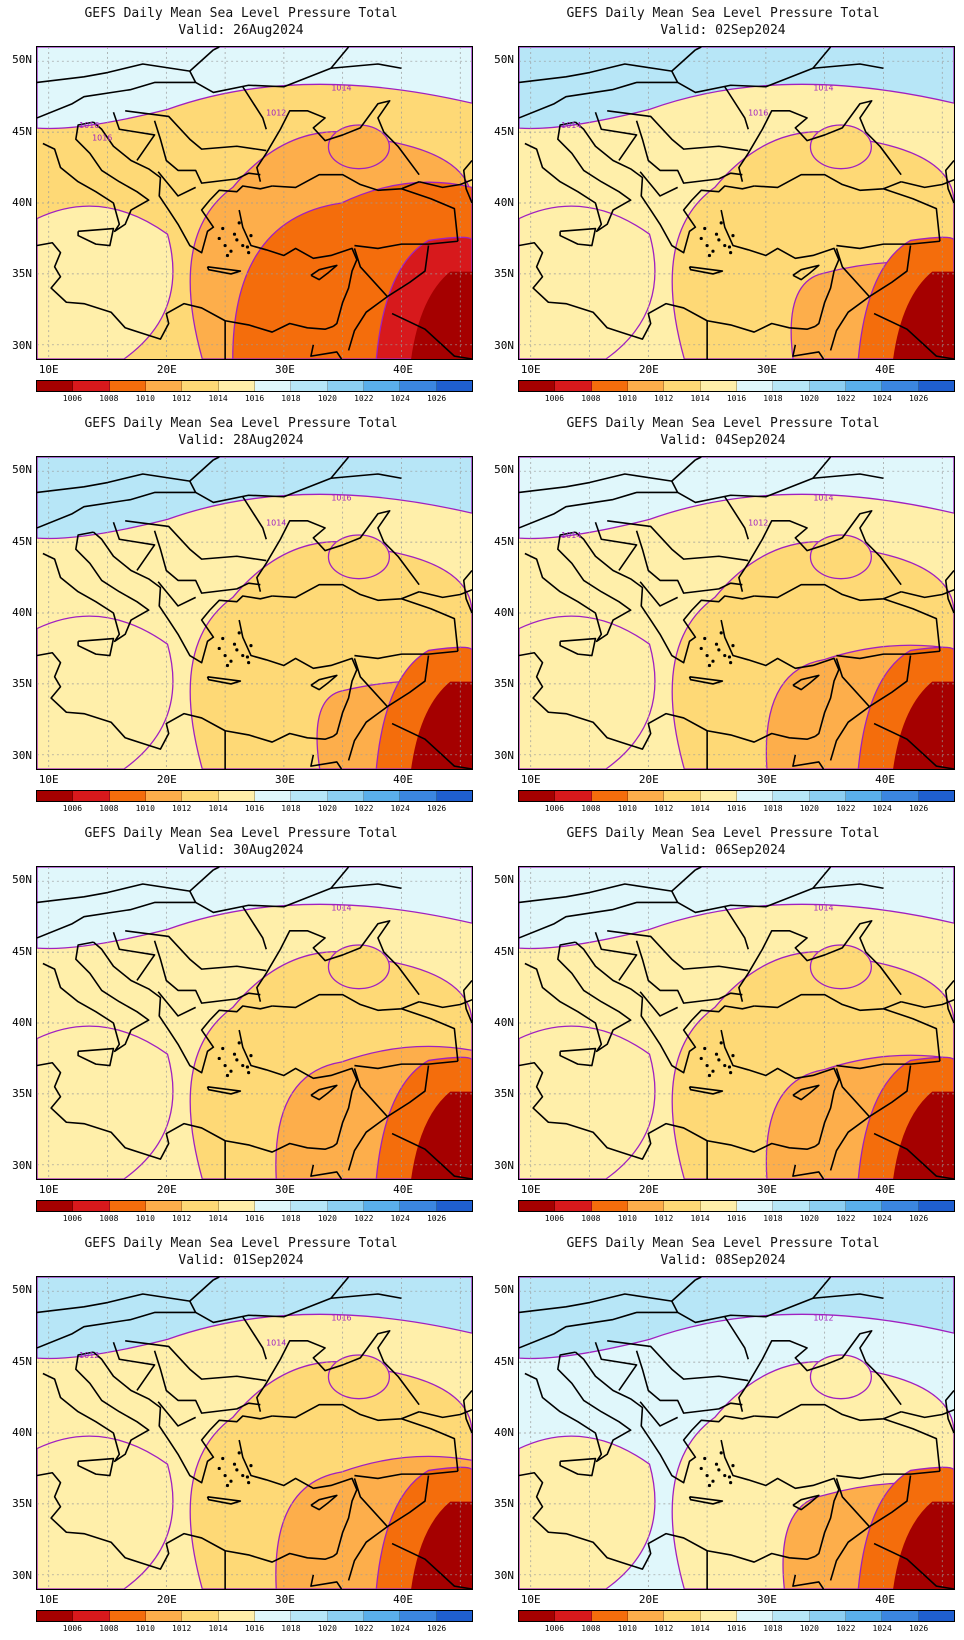 This screenshot has height=1640, width=964. What do you see at coordinates (591, 808) in the screenshot?
I see `colorbar-label: 1008` at bounding box center [591, 808].